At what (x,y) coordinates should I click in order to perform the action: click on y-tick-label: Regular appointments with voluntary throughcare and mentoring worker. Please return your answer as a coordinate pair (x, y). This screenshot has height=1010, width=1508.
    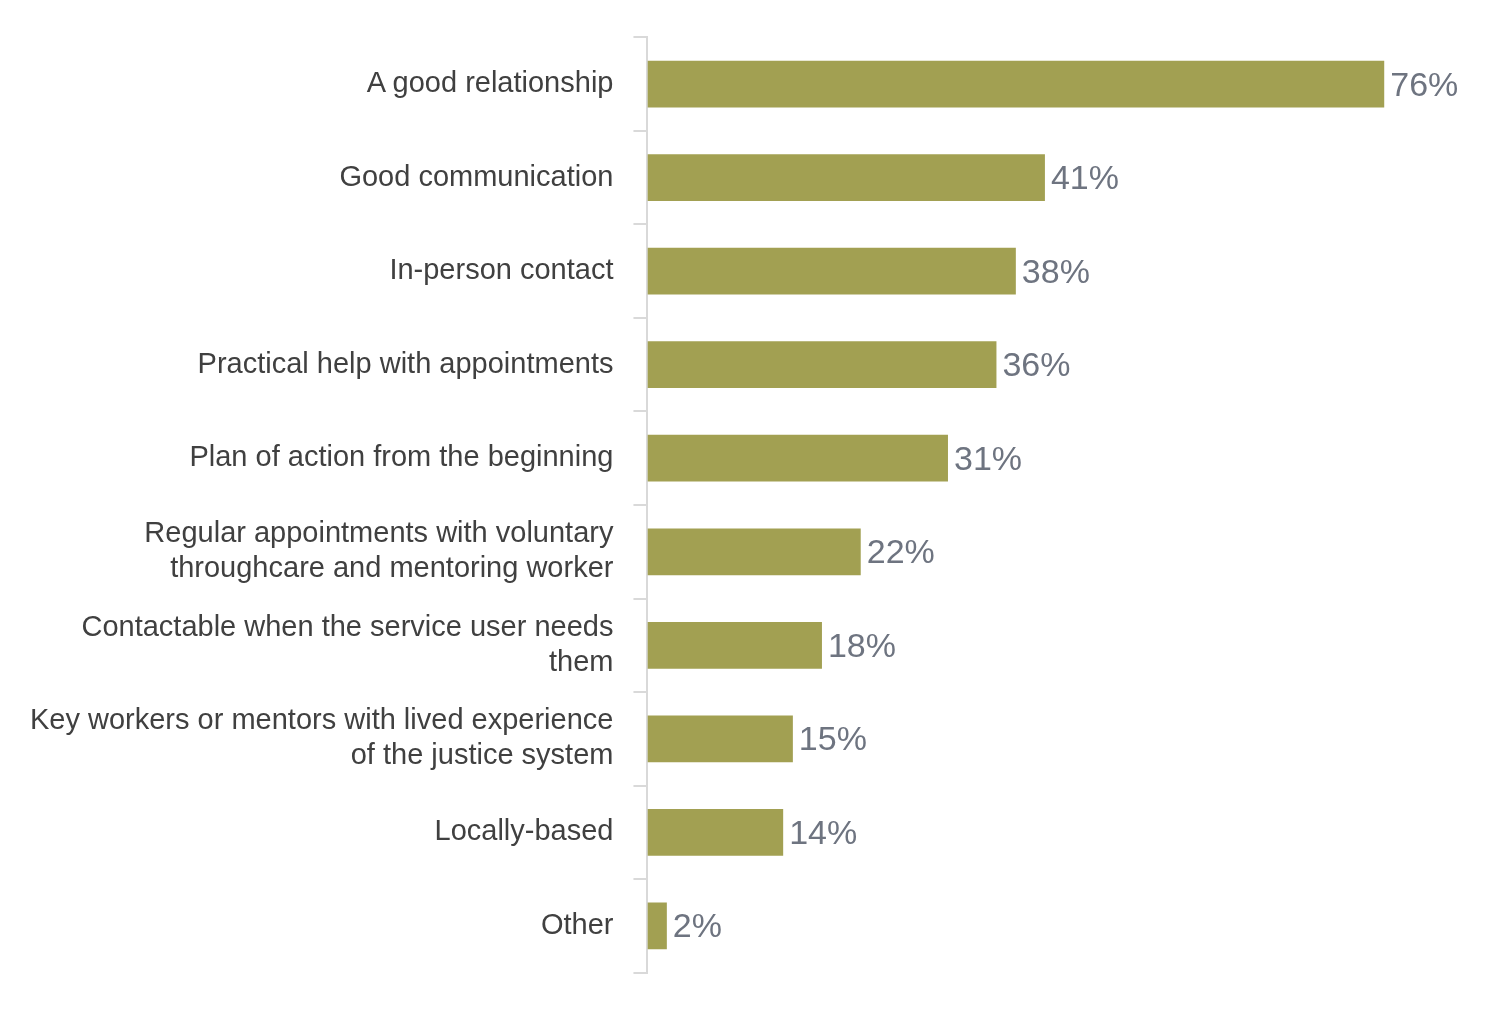
    Looking at the image, I should click on (379, 550).